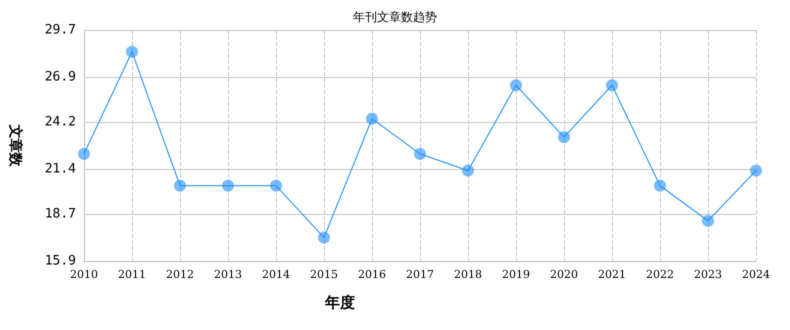 This screenshot has height=330, width=790. What do you see at coordinates (339, 303) in the screenshot?
I see `x-axis-title: 年度` at bounding box center [339, 303].